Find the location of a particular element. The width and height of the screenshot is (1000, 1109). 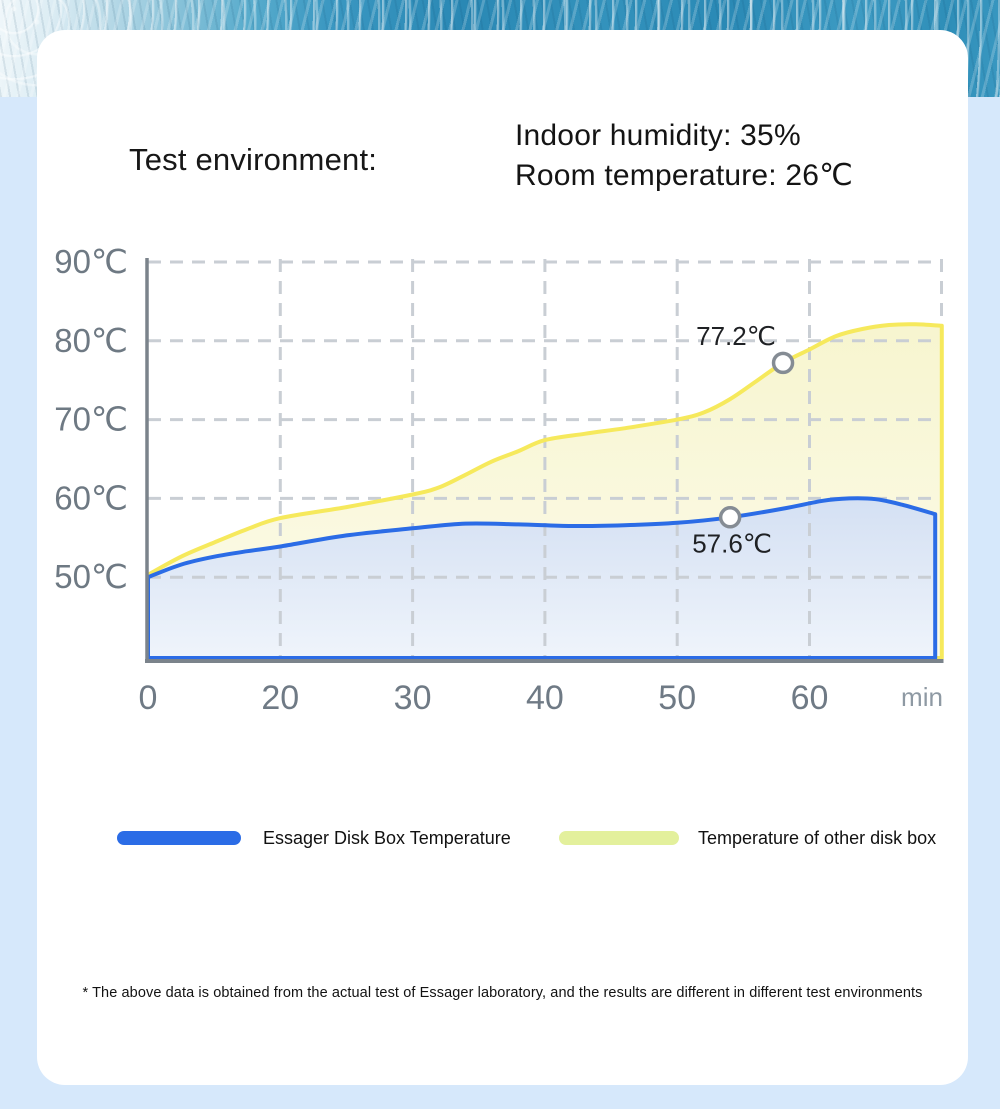

legend-label-other: Temperature of other disk box is located at coordinates (817, 838).